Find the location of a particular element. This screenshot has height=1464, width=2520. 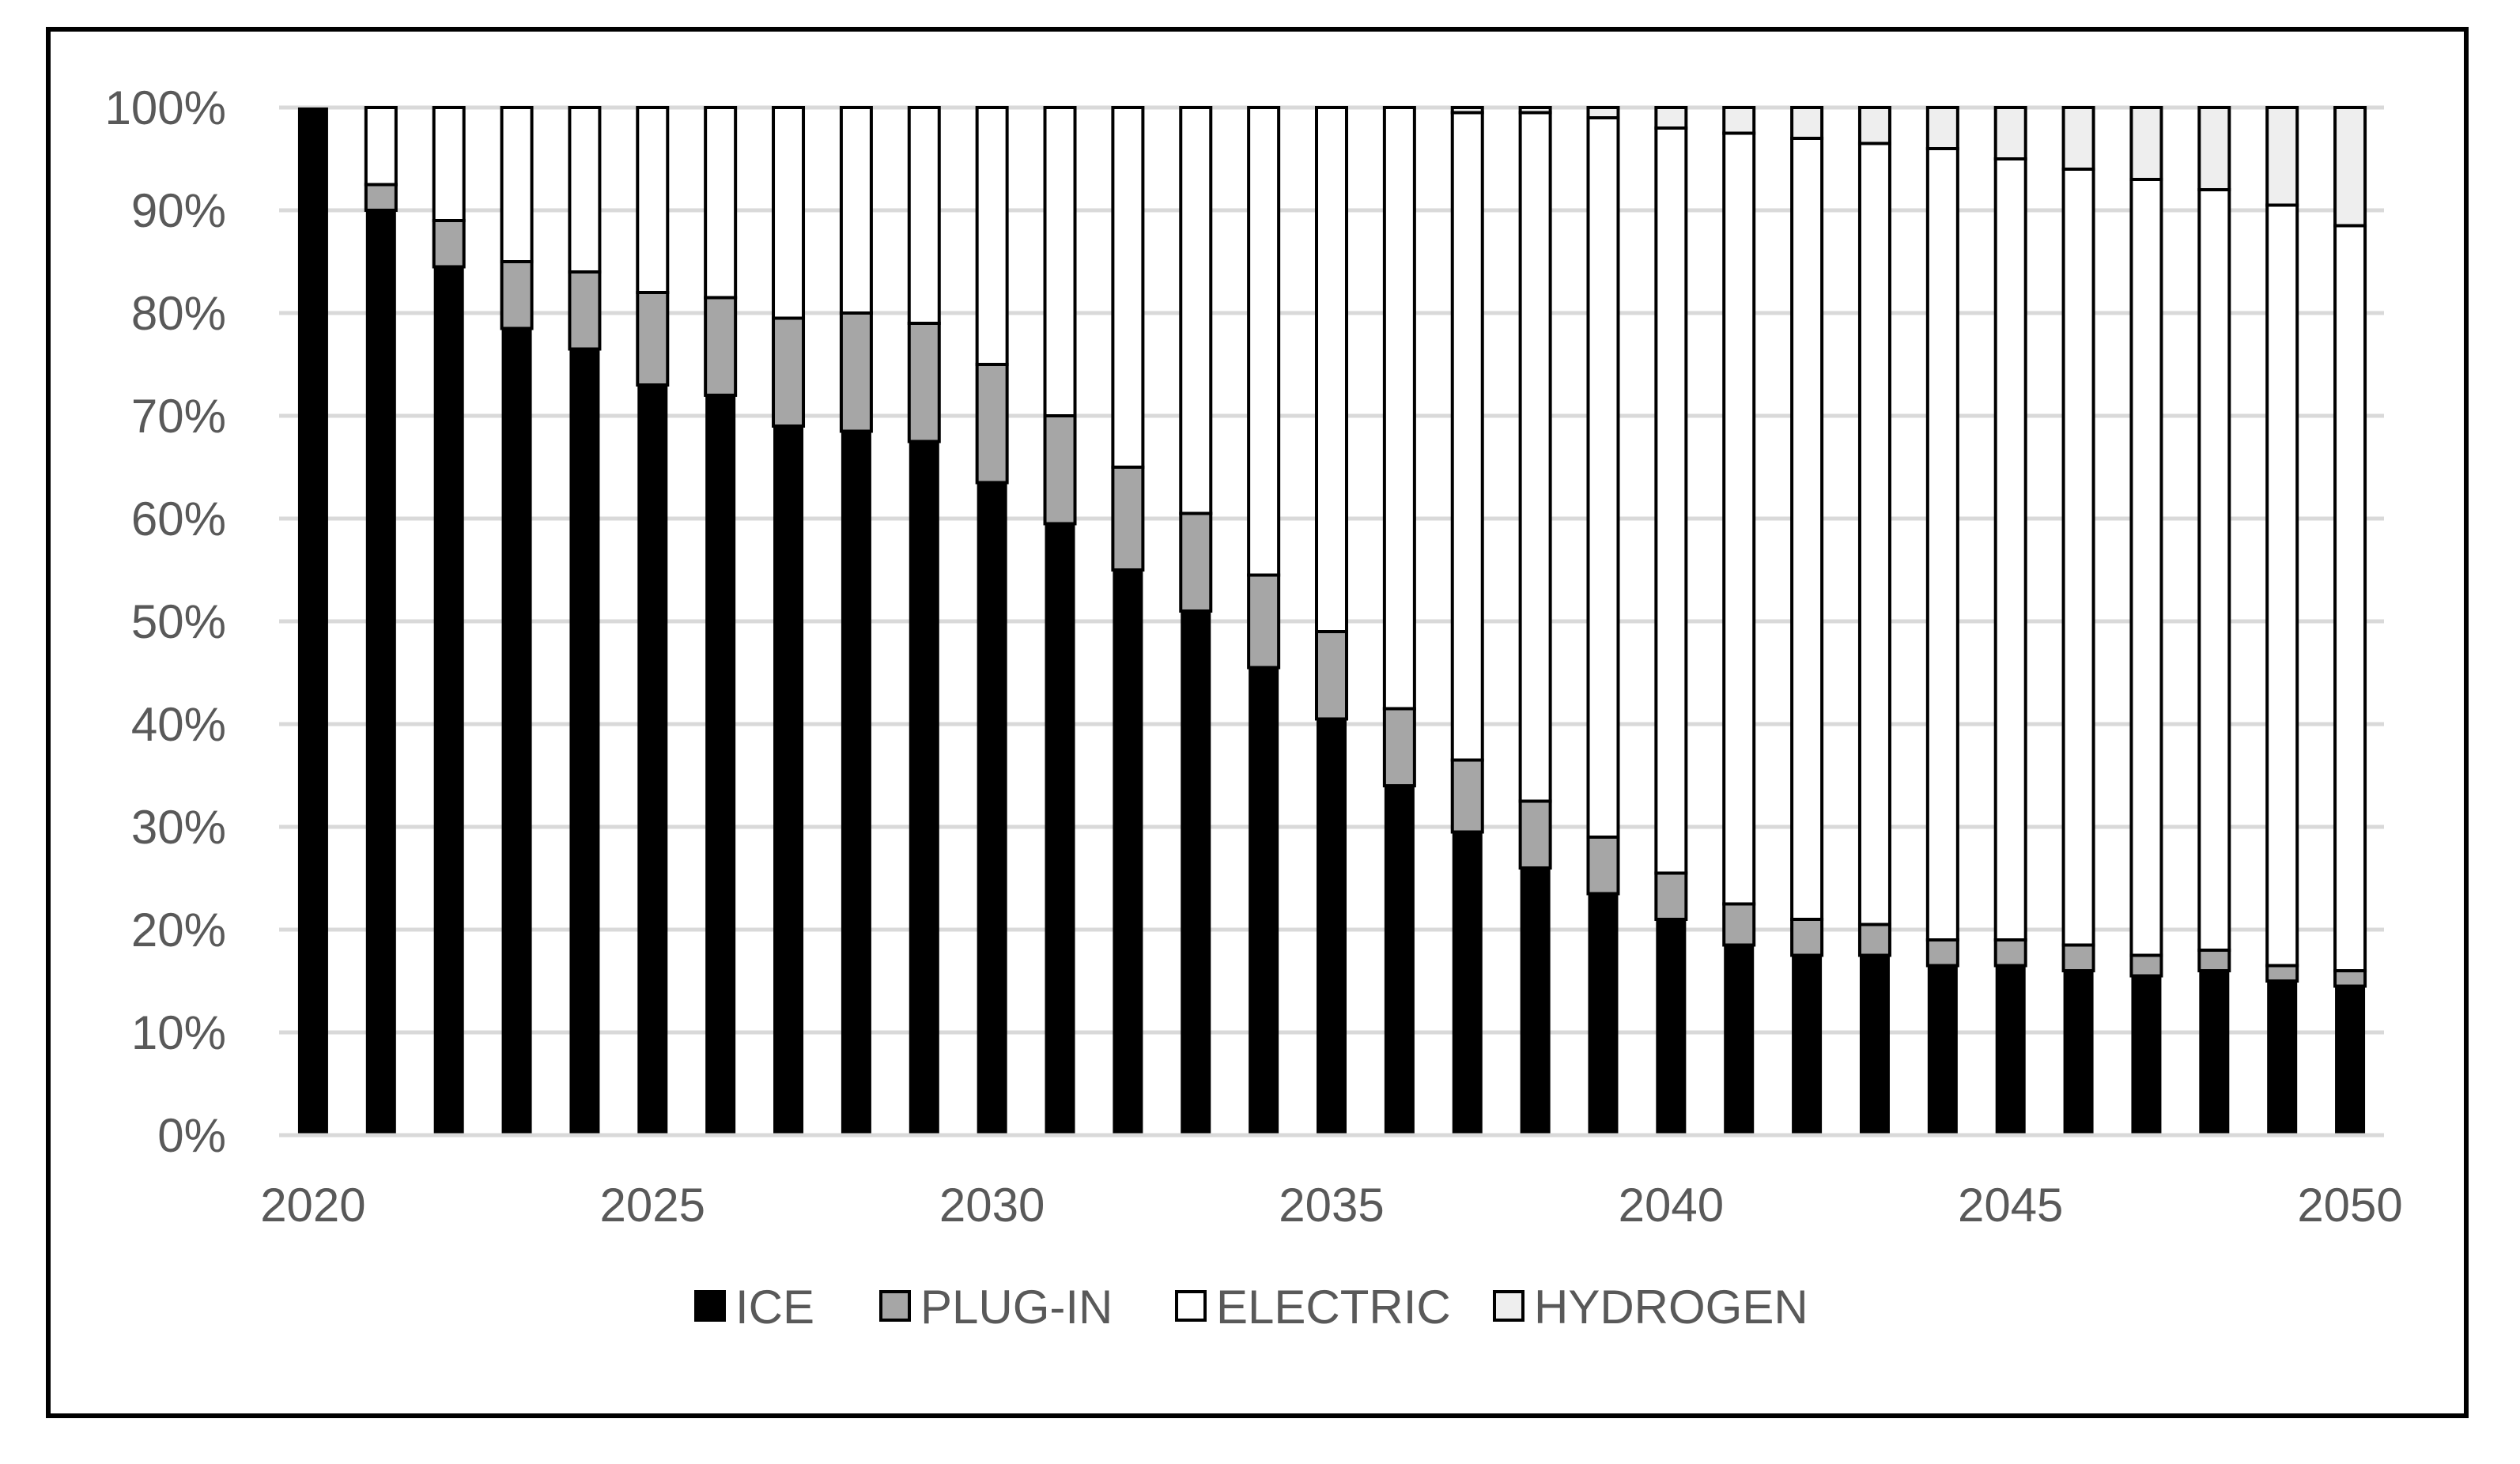

y-tick-label: 100% is located at coordinates (165, 107).